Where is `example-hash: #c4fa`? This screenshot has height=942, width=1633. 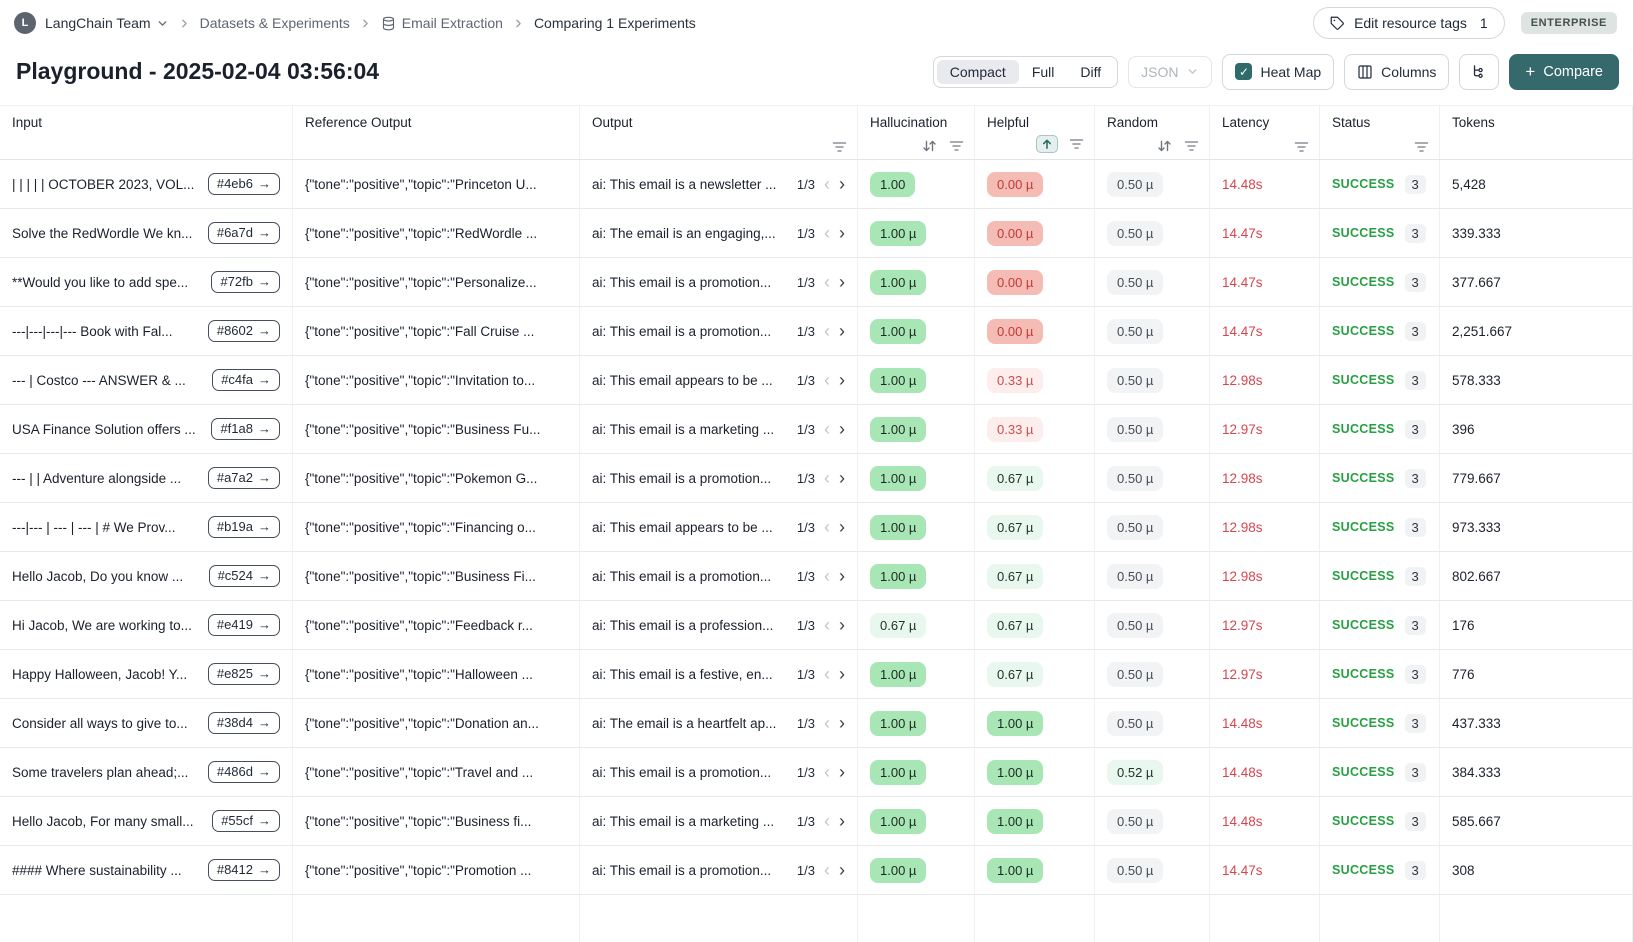
example-hash: #c4fa is located at coordinates (237, 379).